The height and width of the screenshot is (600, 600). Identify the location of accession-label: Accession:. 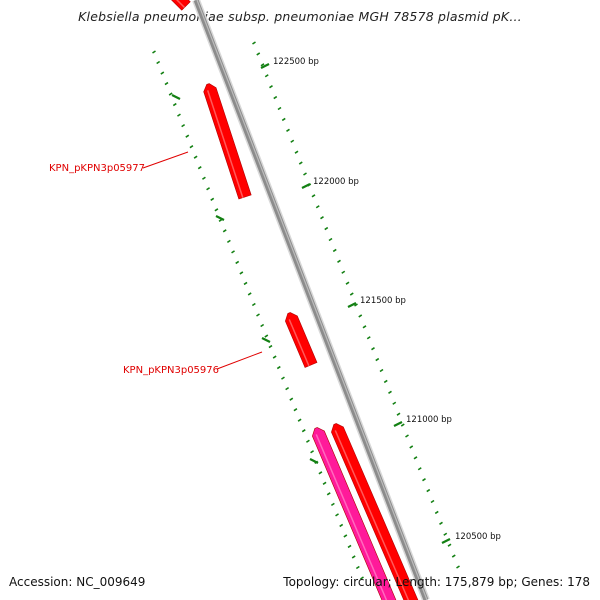
(41, 582).